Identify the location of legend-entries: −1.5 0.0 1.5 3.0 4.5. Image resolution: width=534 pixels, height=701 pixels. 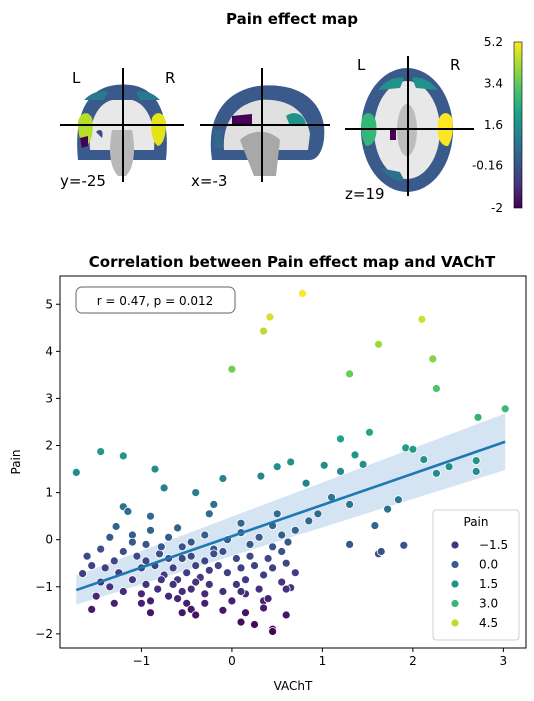
(479, 584).